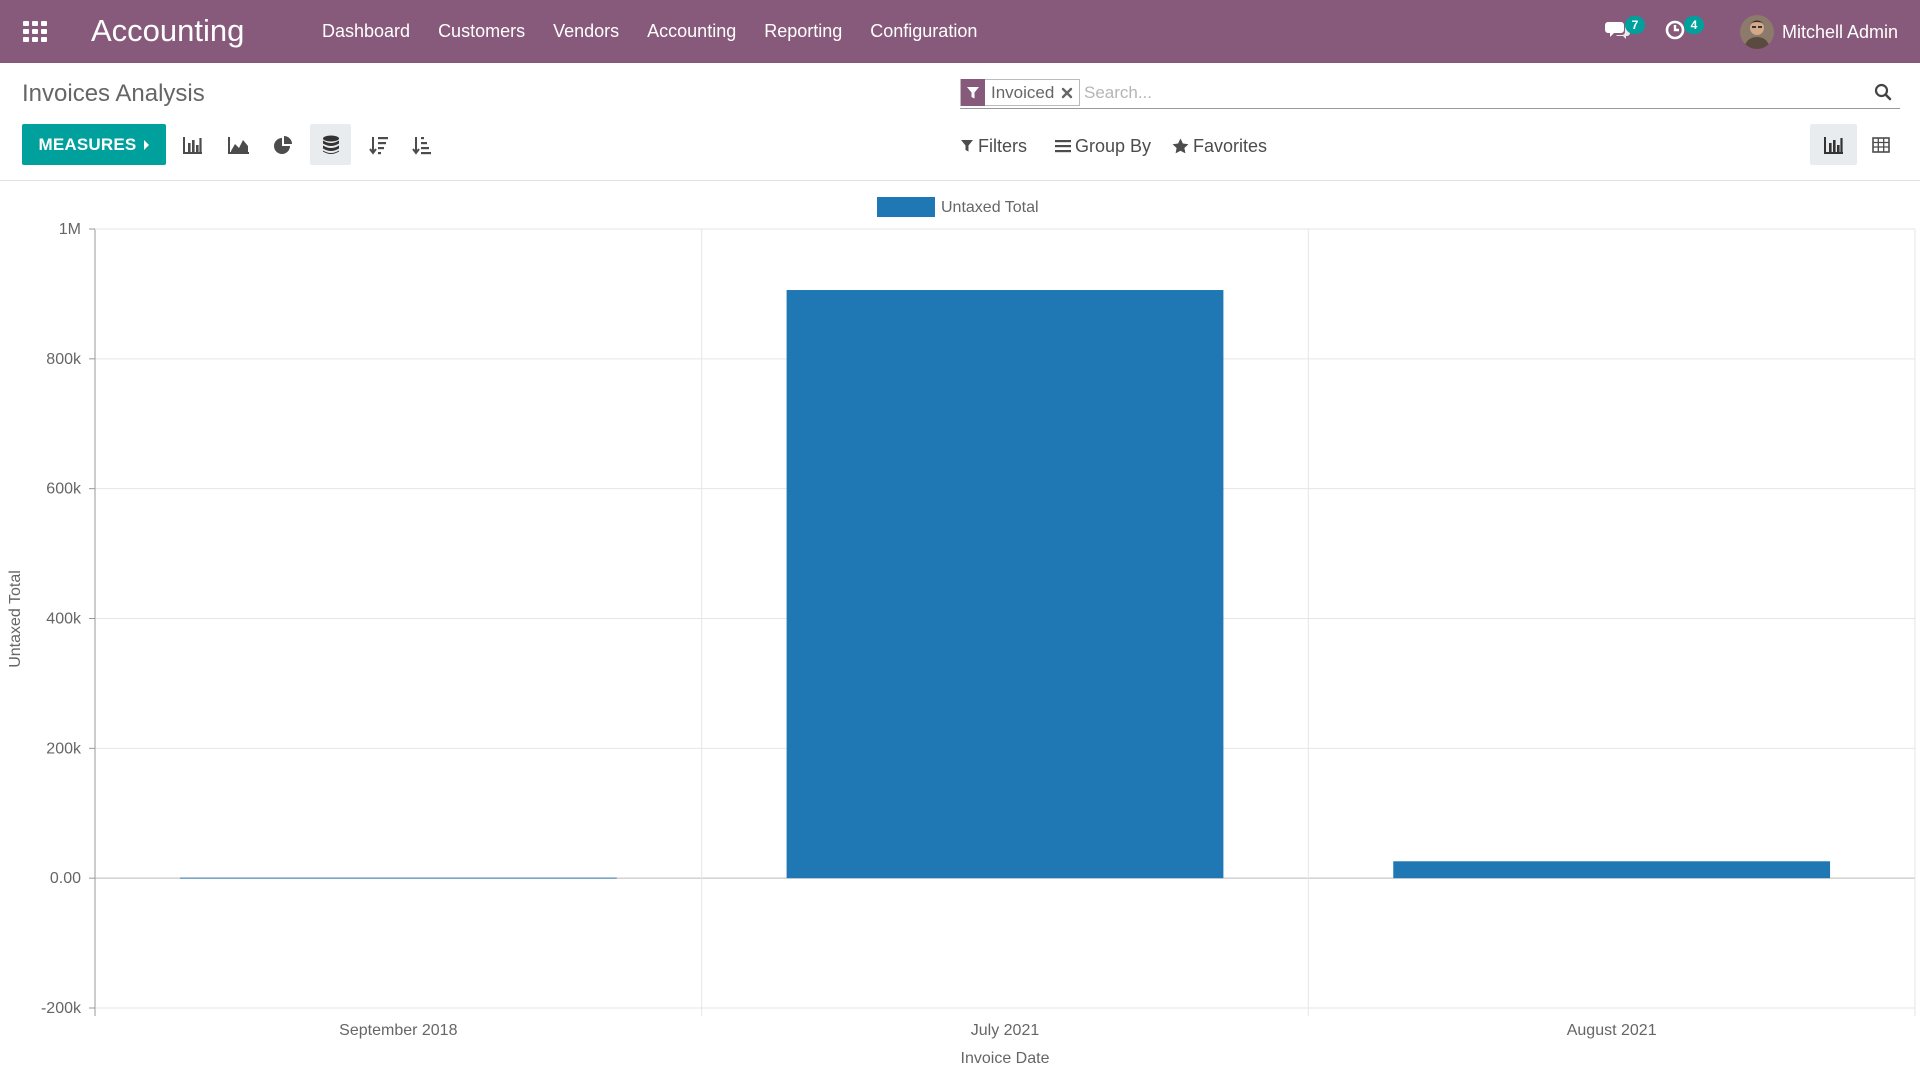 The width and height of the screenshot is (1920, 1080). Describe the element at coordinates (1612, 1030) in the screenshot. I see `x-tick-label: August 2021` at that location.